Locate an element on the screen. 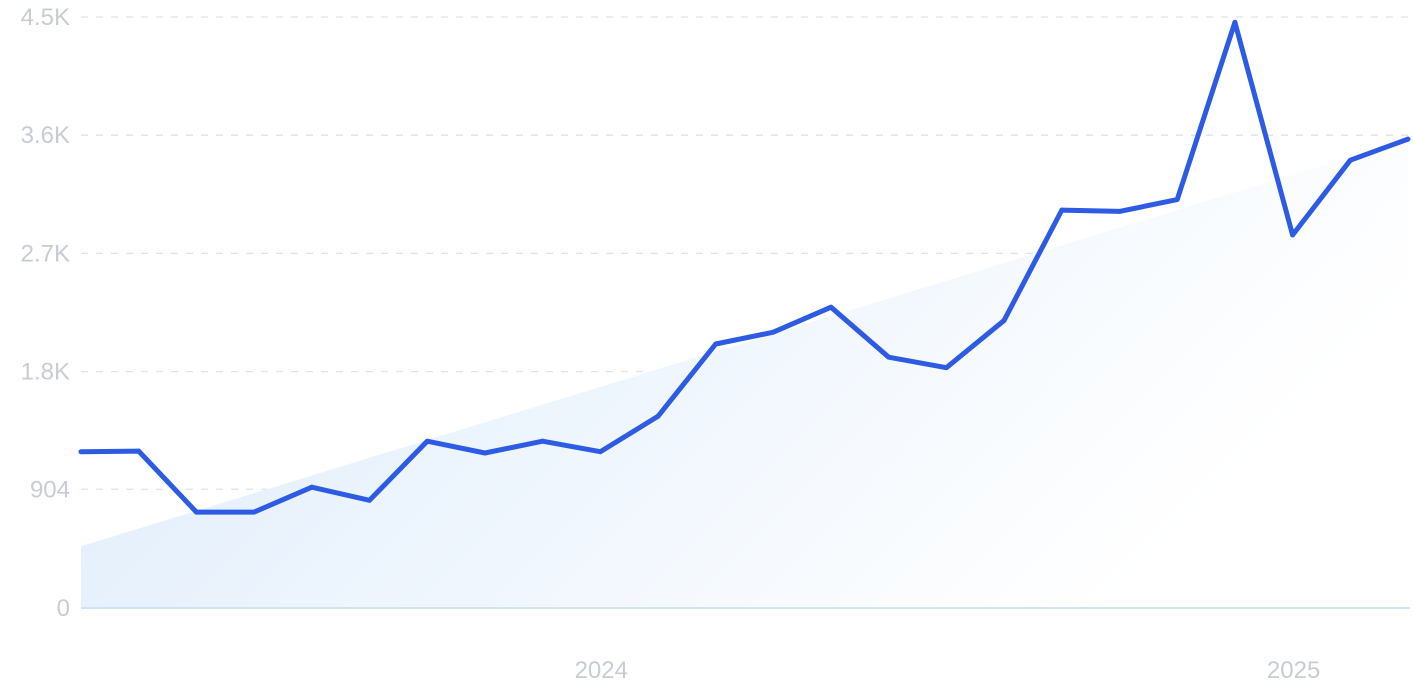 The image size is (1414, 700). y-tick-label: 3.6K is located at coordinates (45, 135).